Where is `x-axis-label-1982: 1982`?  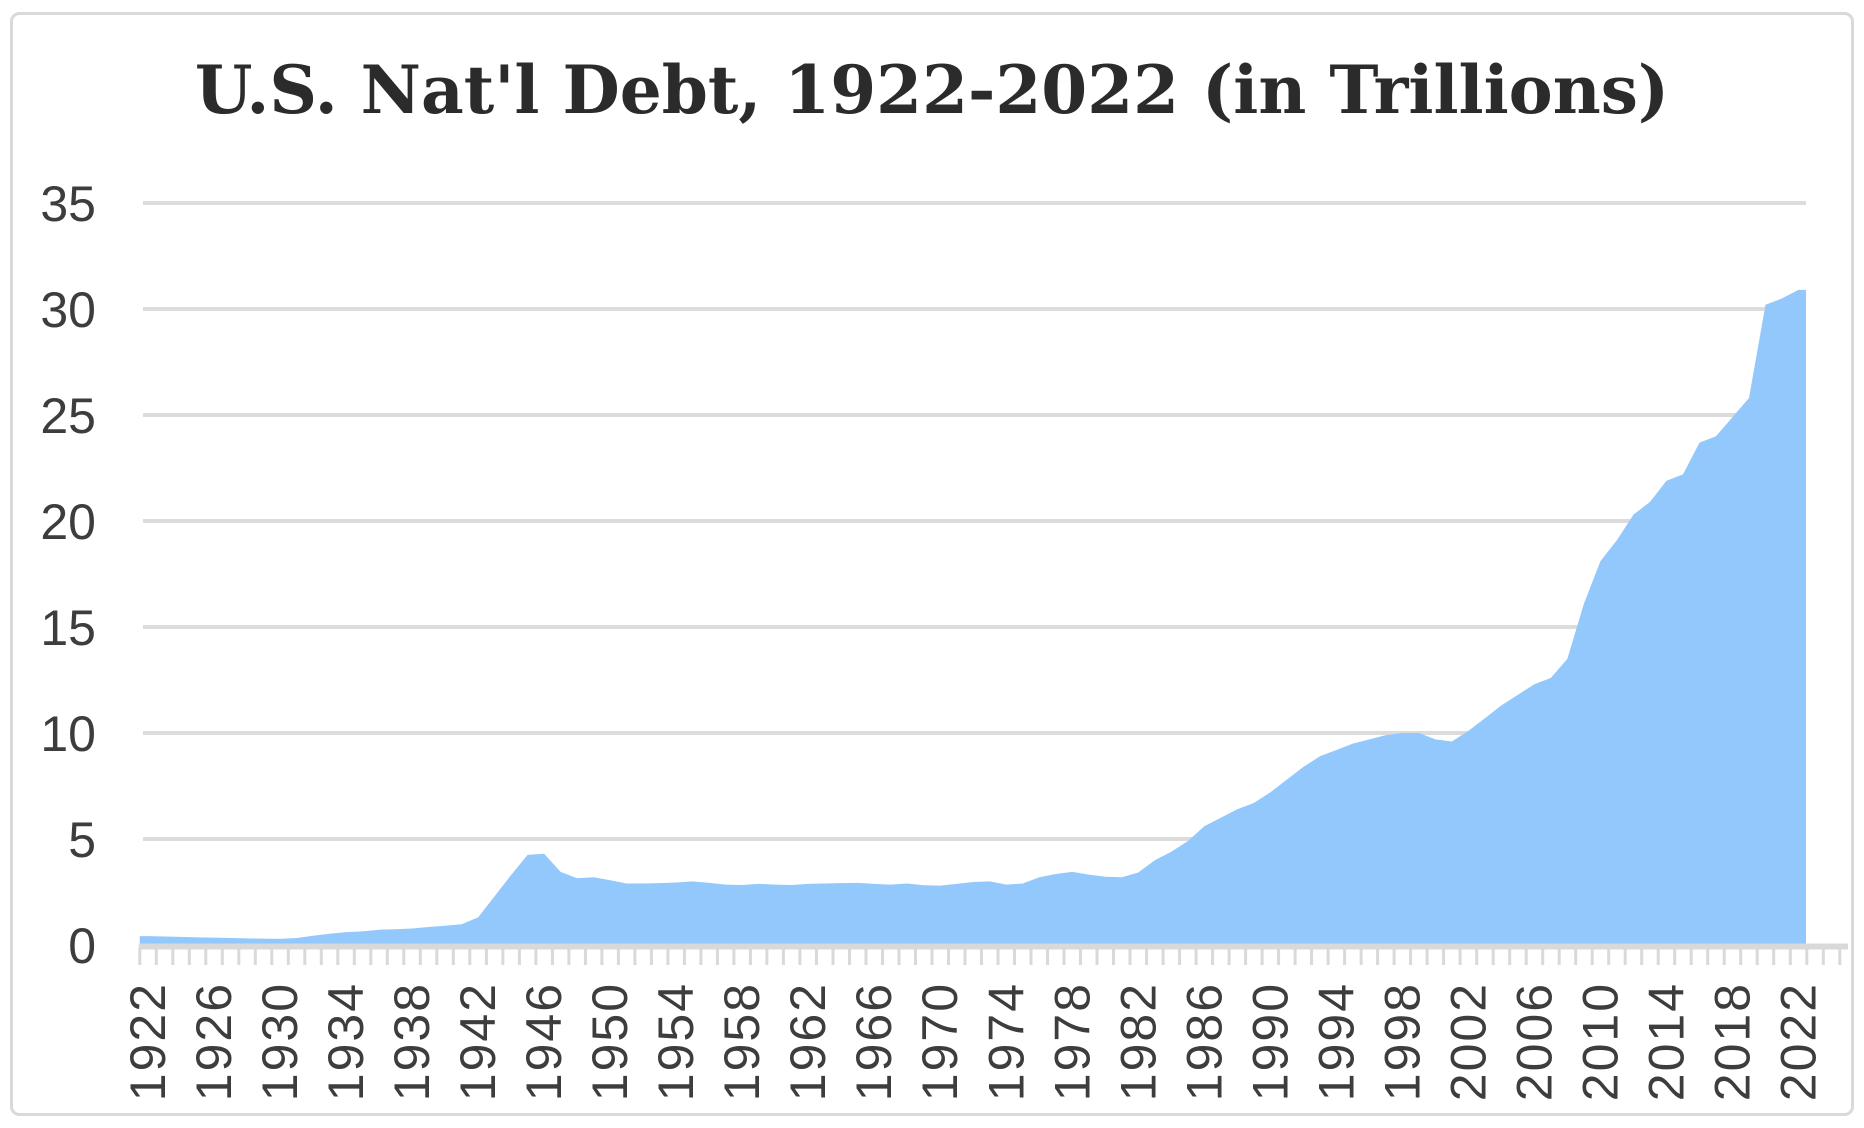
x-axis-label-1982: 1982 is located at coordinates (1138, 1041).